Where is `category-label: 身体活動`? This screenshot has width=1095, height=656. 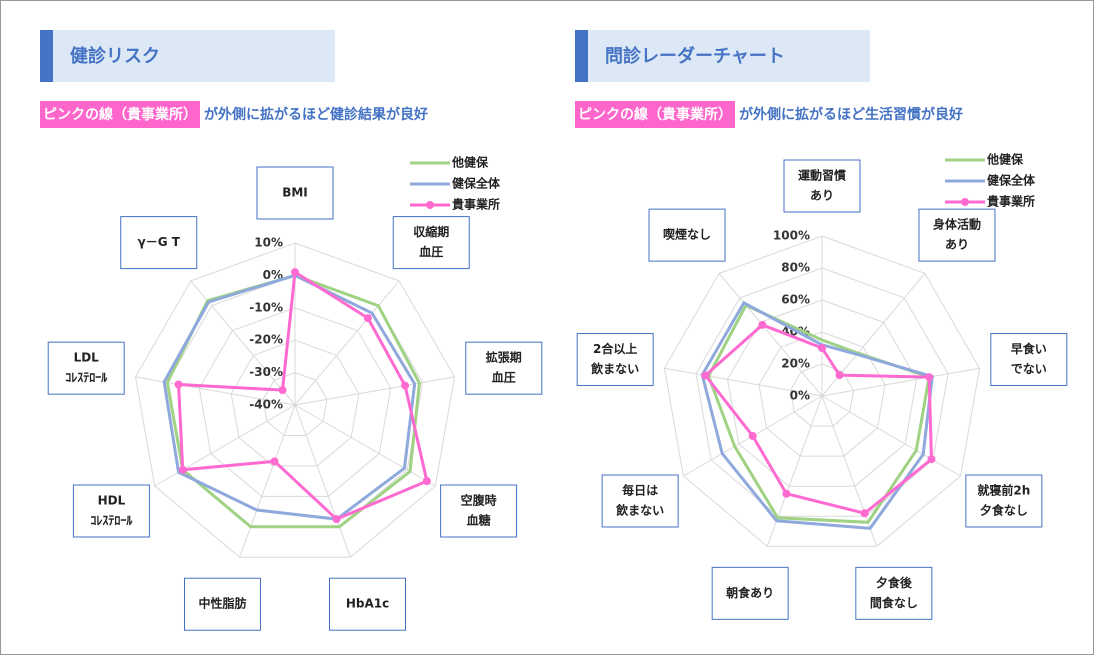 category-label: 身体活動 is located at coordinates (957, 224).